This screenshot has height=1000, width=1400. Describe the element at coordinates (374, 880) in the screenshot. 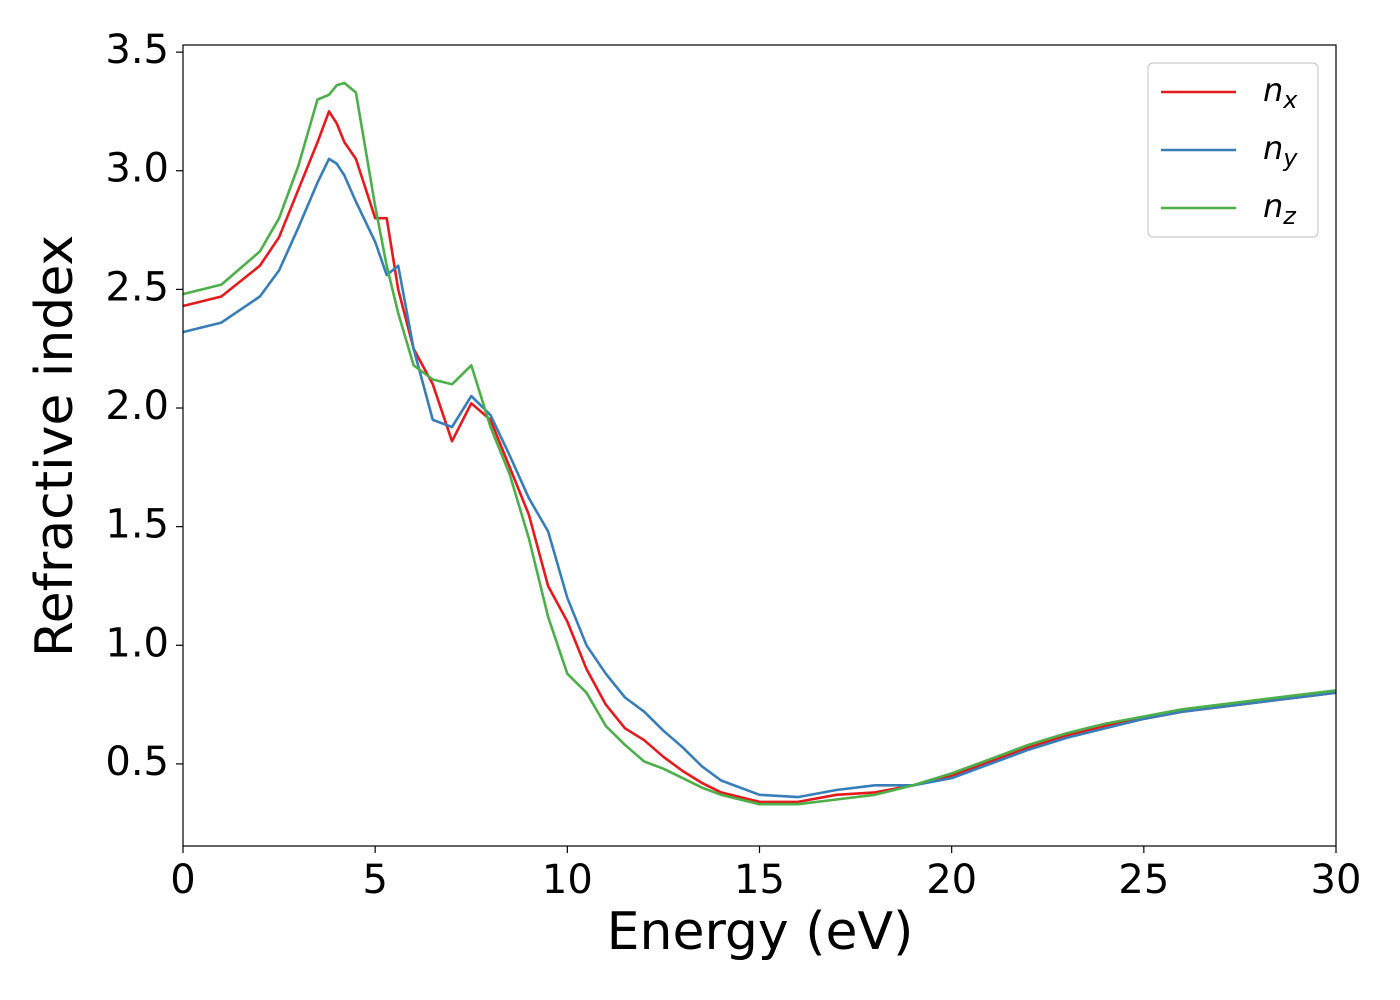

I see `x-tick-label: 5` at that location.